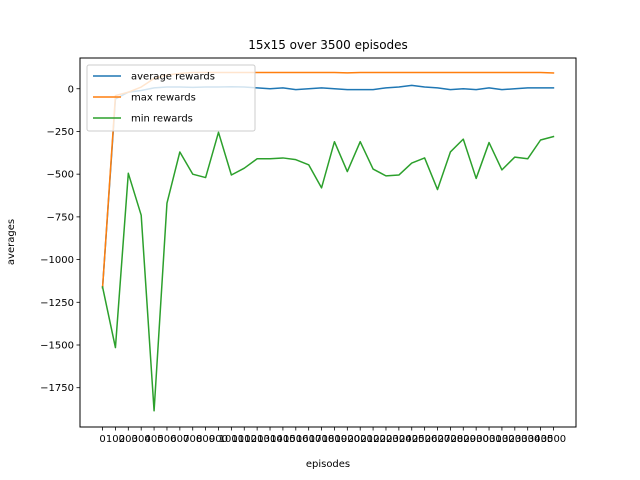  I want to click on x-tick-label: 2500, so click(424, 439).